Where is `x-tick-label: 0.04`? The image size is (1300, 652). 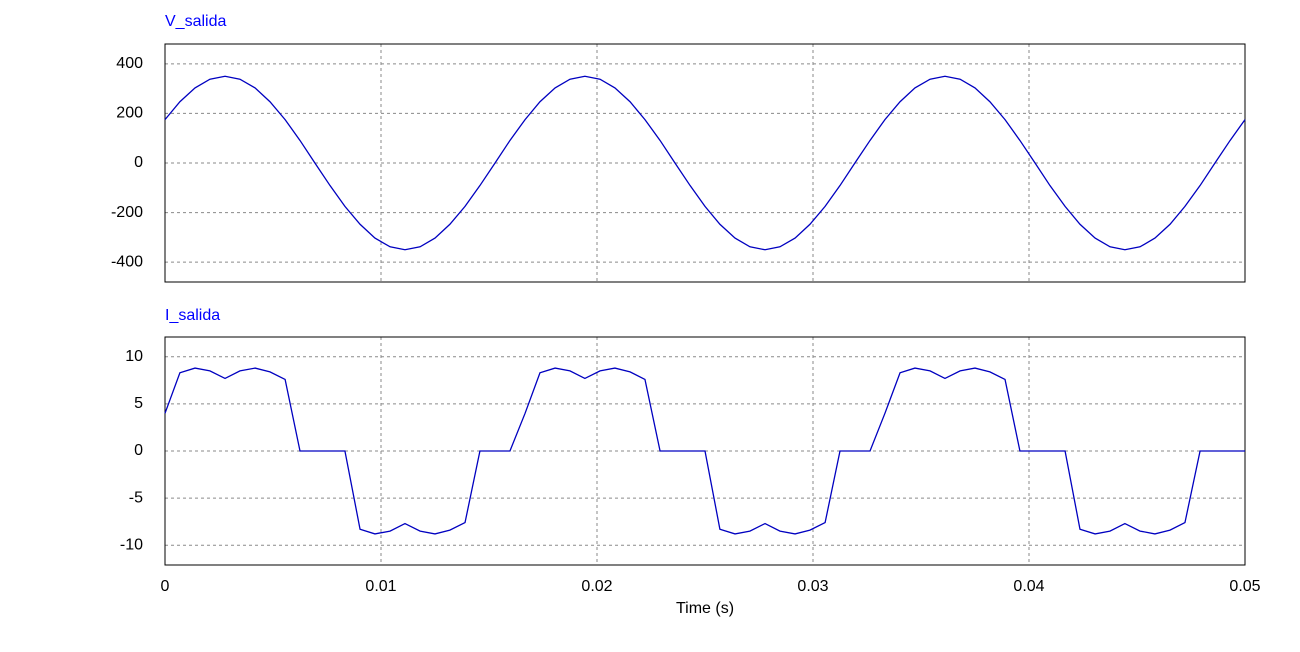 x-tick-label: 0.04 is located at coordinates (1028, 586).